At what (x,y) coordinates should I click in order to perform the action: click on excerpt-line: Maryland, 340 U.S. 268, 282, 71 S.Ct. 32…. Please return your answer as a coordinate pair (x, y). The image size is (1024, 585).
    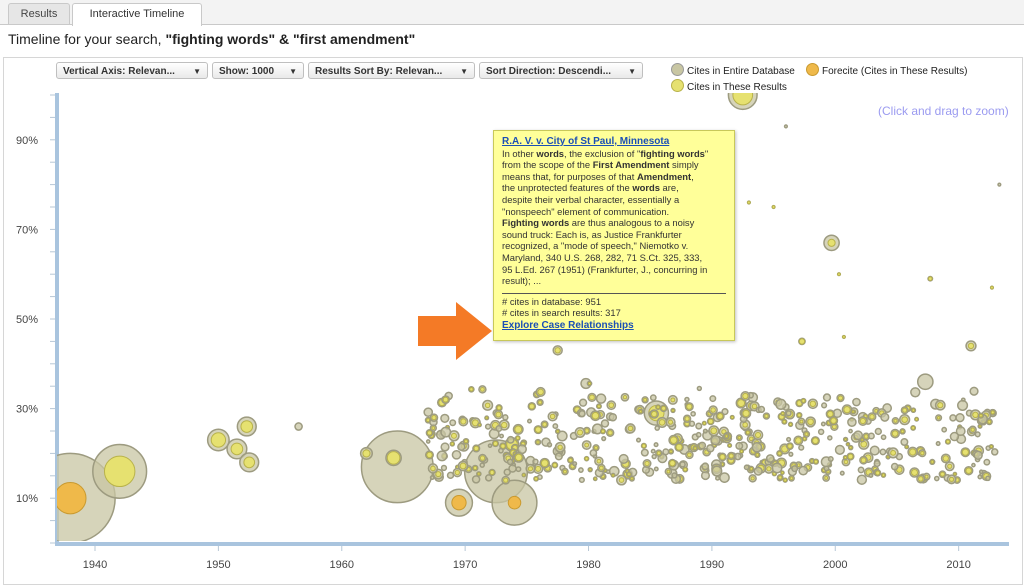
    Looking at the image, I should click on (602, 257).